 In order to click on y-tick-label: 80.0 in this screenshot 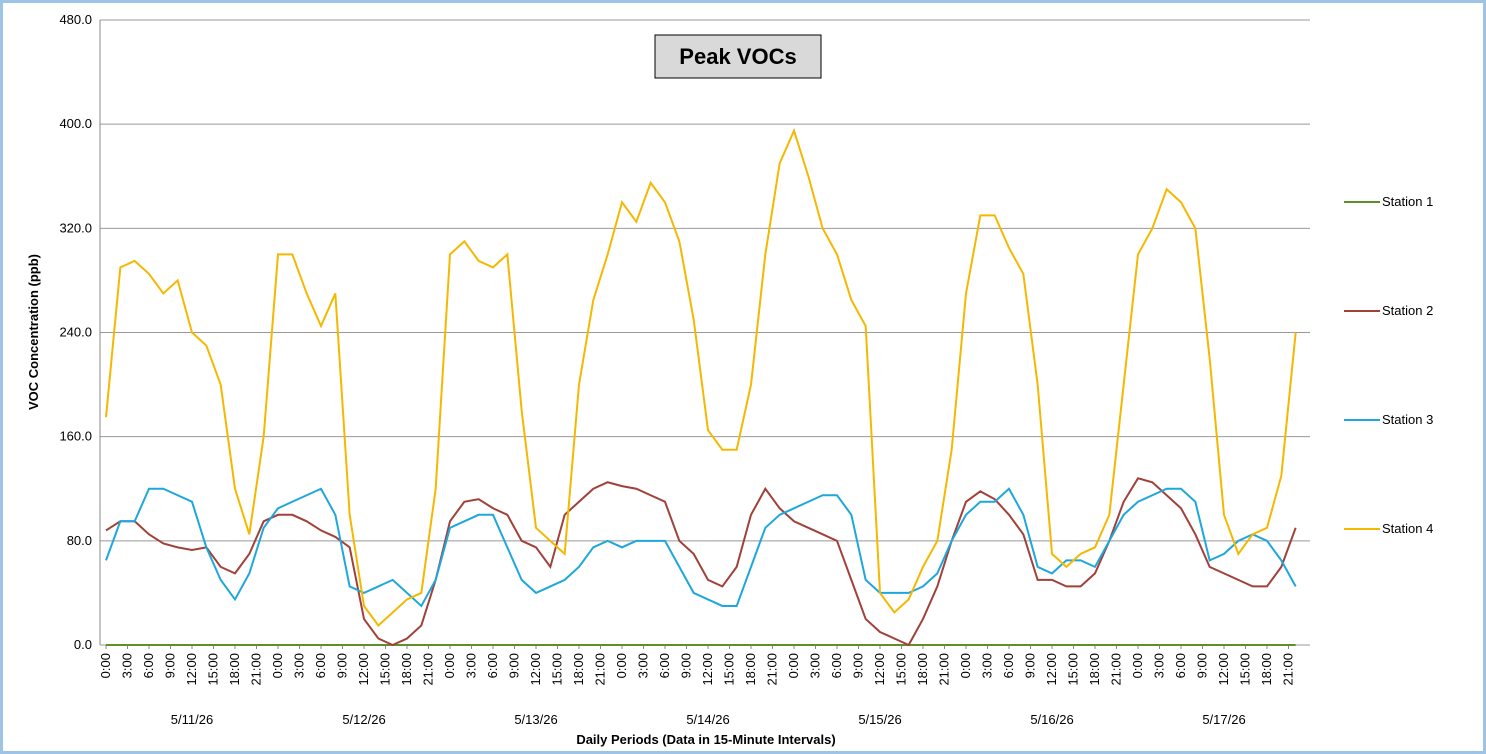, I will do `click(79, 540)`.